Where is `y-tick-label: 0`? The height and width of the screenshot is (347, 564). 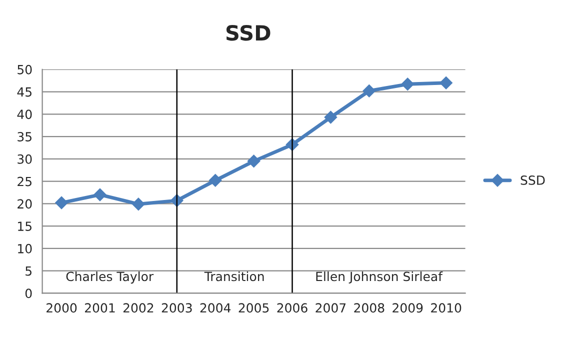
y-tick-label: 0 is located at coordinates (28, 293).